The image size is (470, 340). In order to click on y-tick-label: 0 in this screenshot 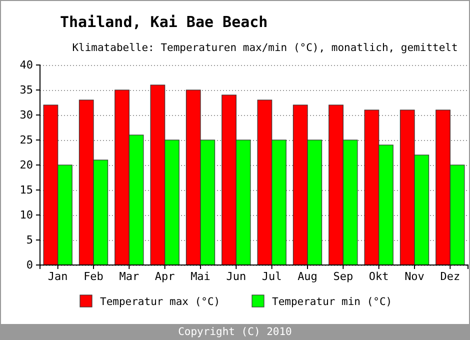, I will do `click(29, 265)`.